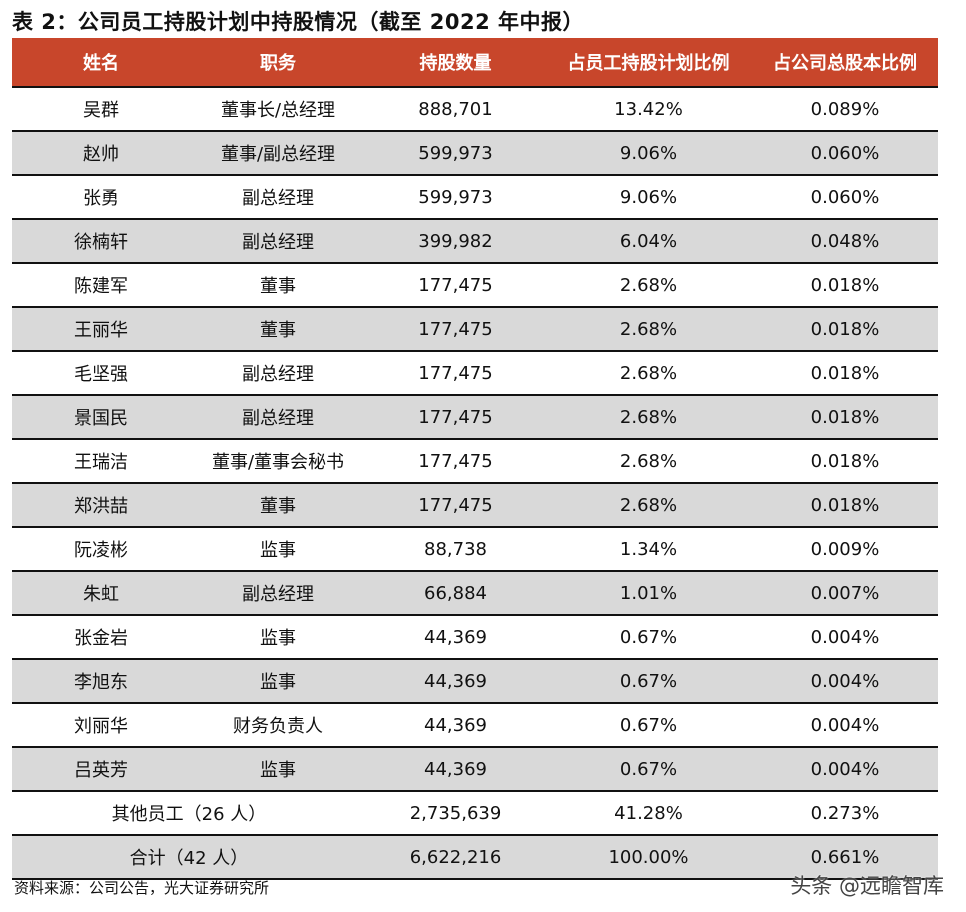 Image resolution: width=966 pixels, height=912 pixels. What do you see at coordinates (475, 152) in the screenshot?
I see `table-row: 赵帅 董事/副总经理 599,973 9.06% 0.060%` at bounding box center [475, 152].